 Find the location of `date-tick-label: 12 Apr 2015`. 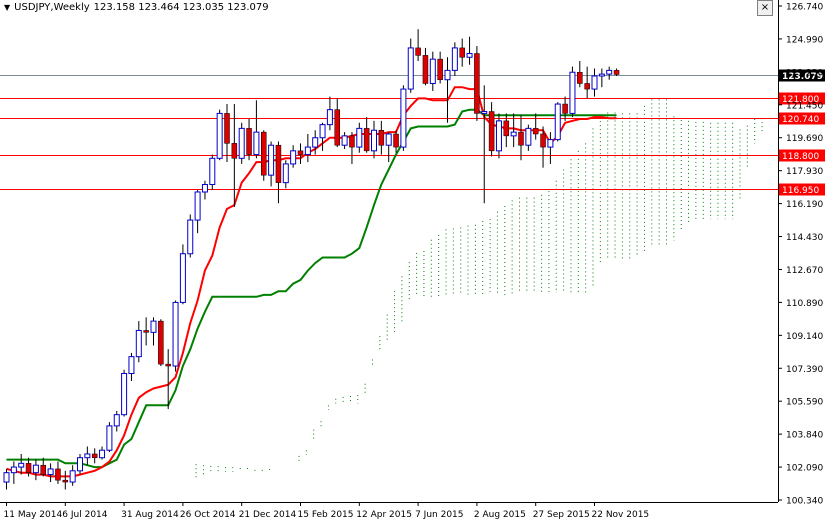

date-tick-label: 12 Apr 2015 is located at coordinates (384, 515).